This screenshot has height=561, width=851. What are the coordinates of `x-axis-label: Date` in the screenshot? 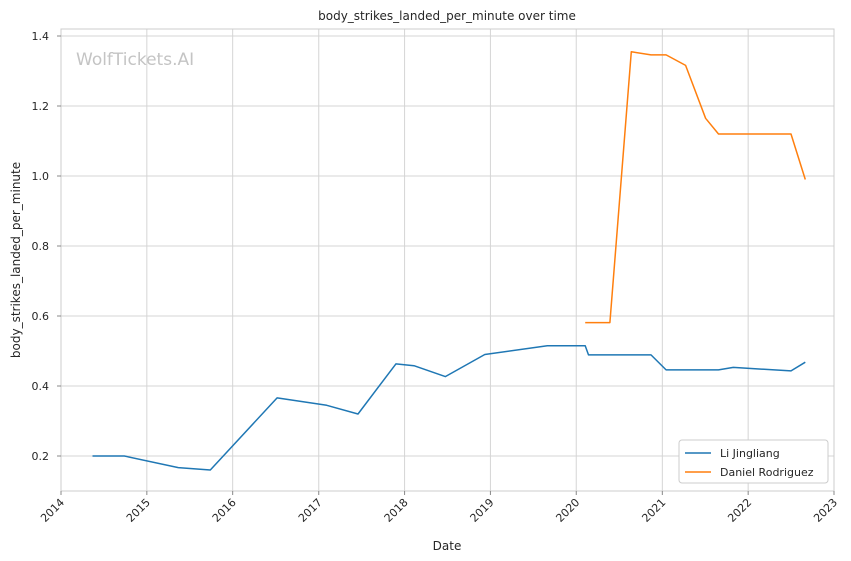 It's located at (447, 546).